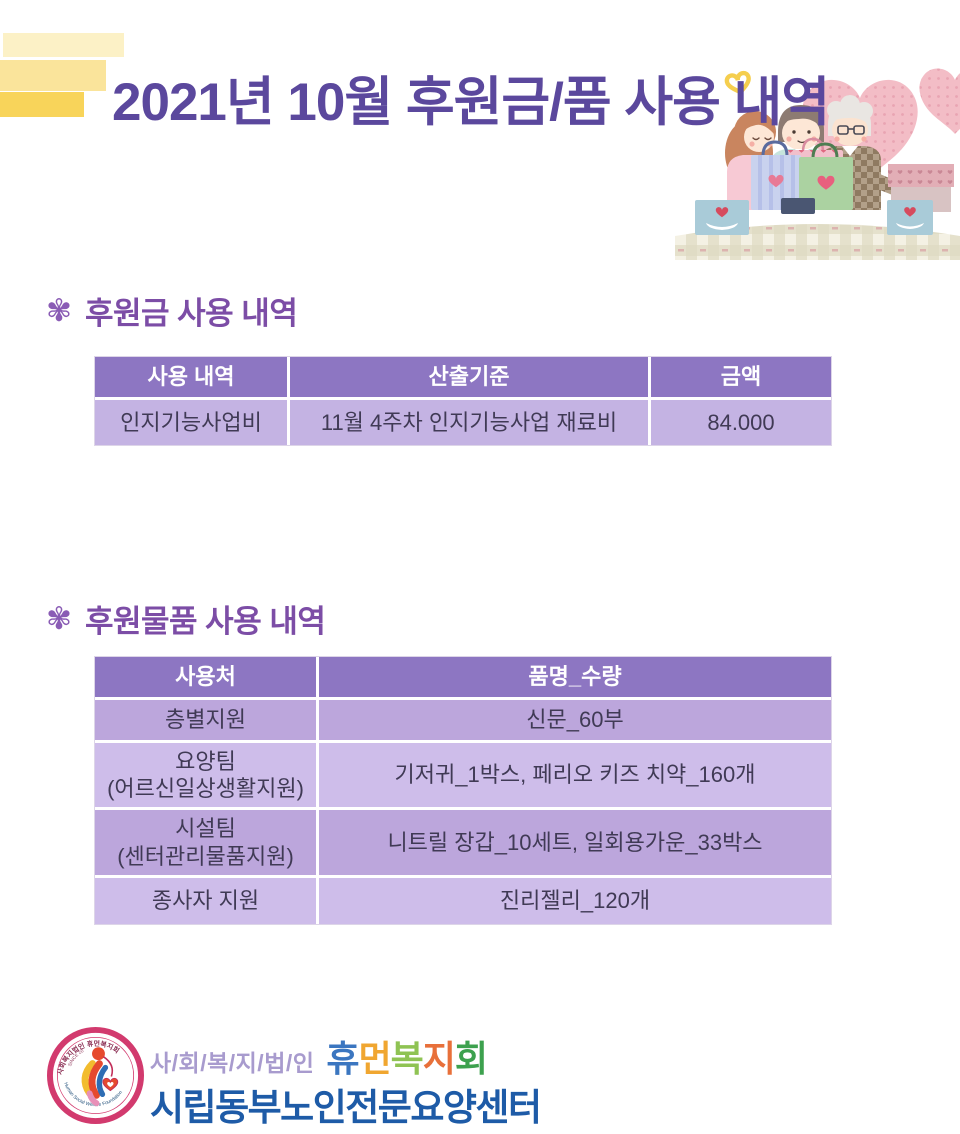 The width and height of the screenshot is (960, 1134). Describe the element at coordinates (798, 206) in the screenshot. I see `dark-parcel` at that location.